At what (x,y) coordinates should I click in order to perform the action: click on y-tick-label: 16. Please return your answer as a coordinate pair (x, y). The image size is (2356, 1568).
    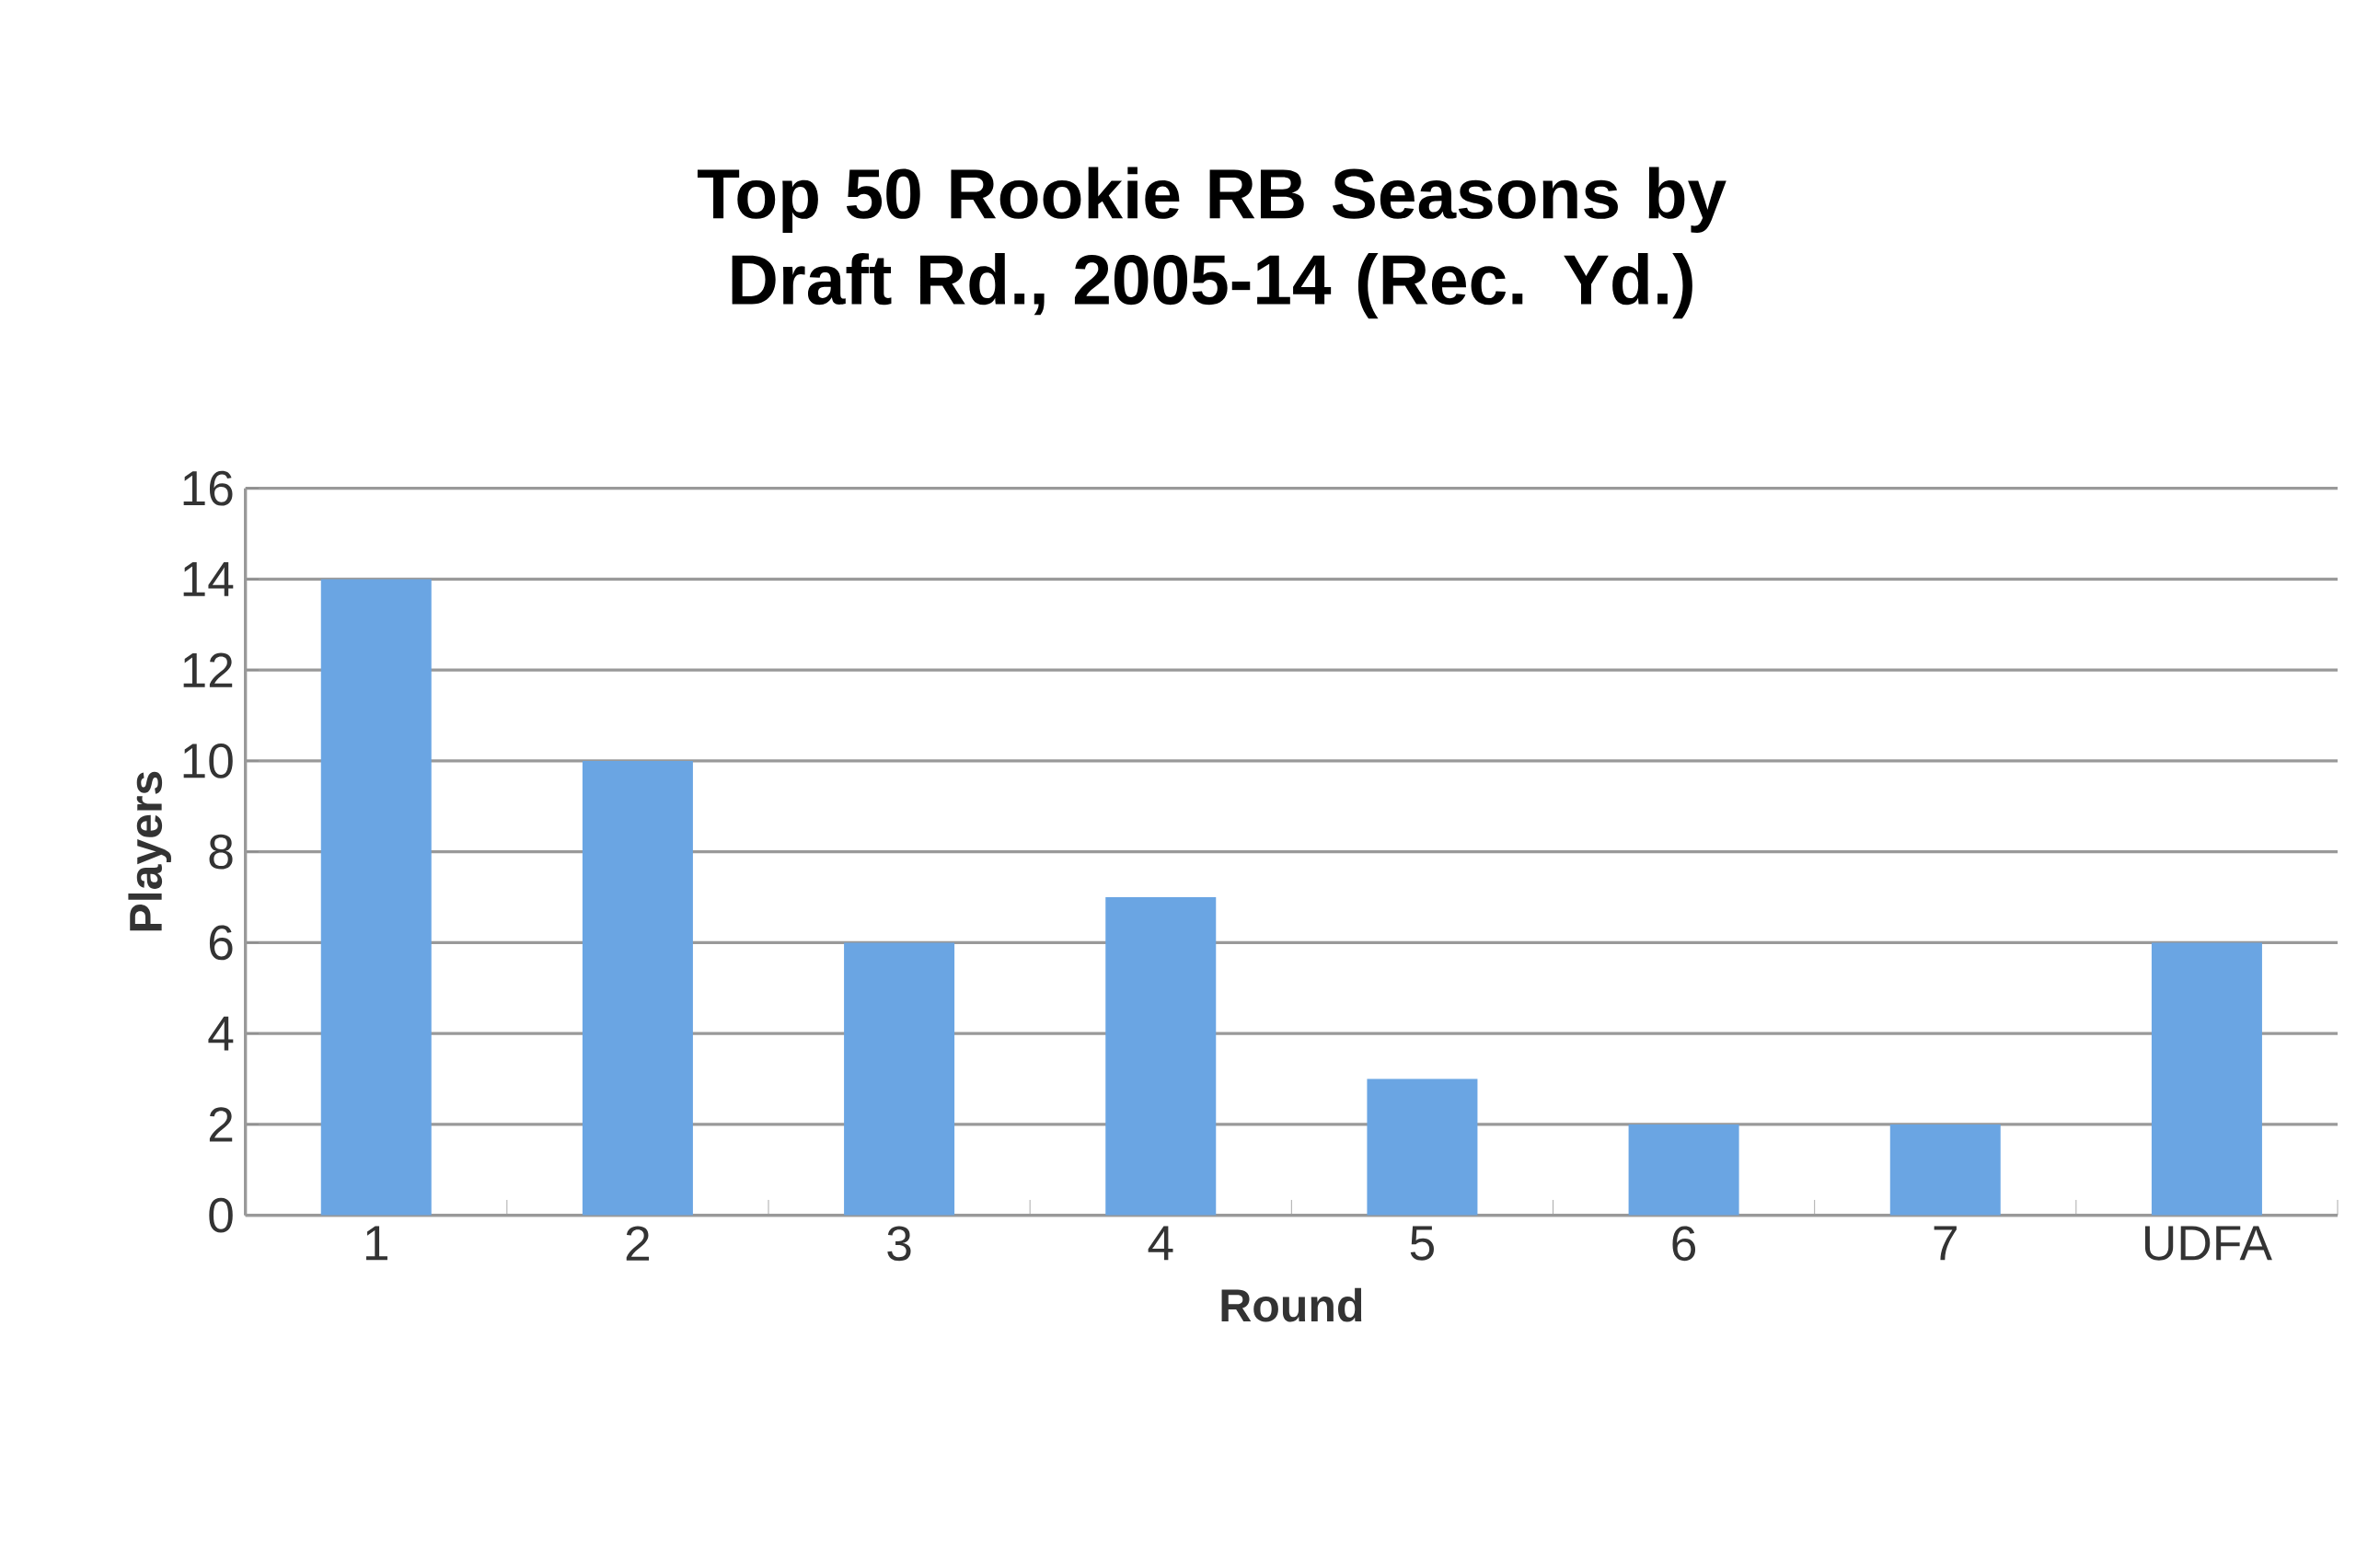
    Looking at the image, I should click on (208, 488).